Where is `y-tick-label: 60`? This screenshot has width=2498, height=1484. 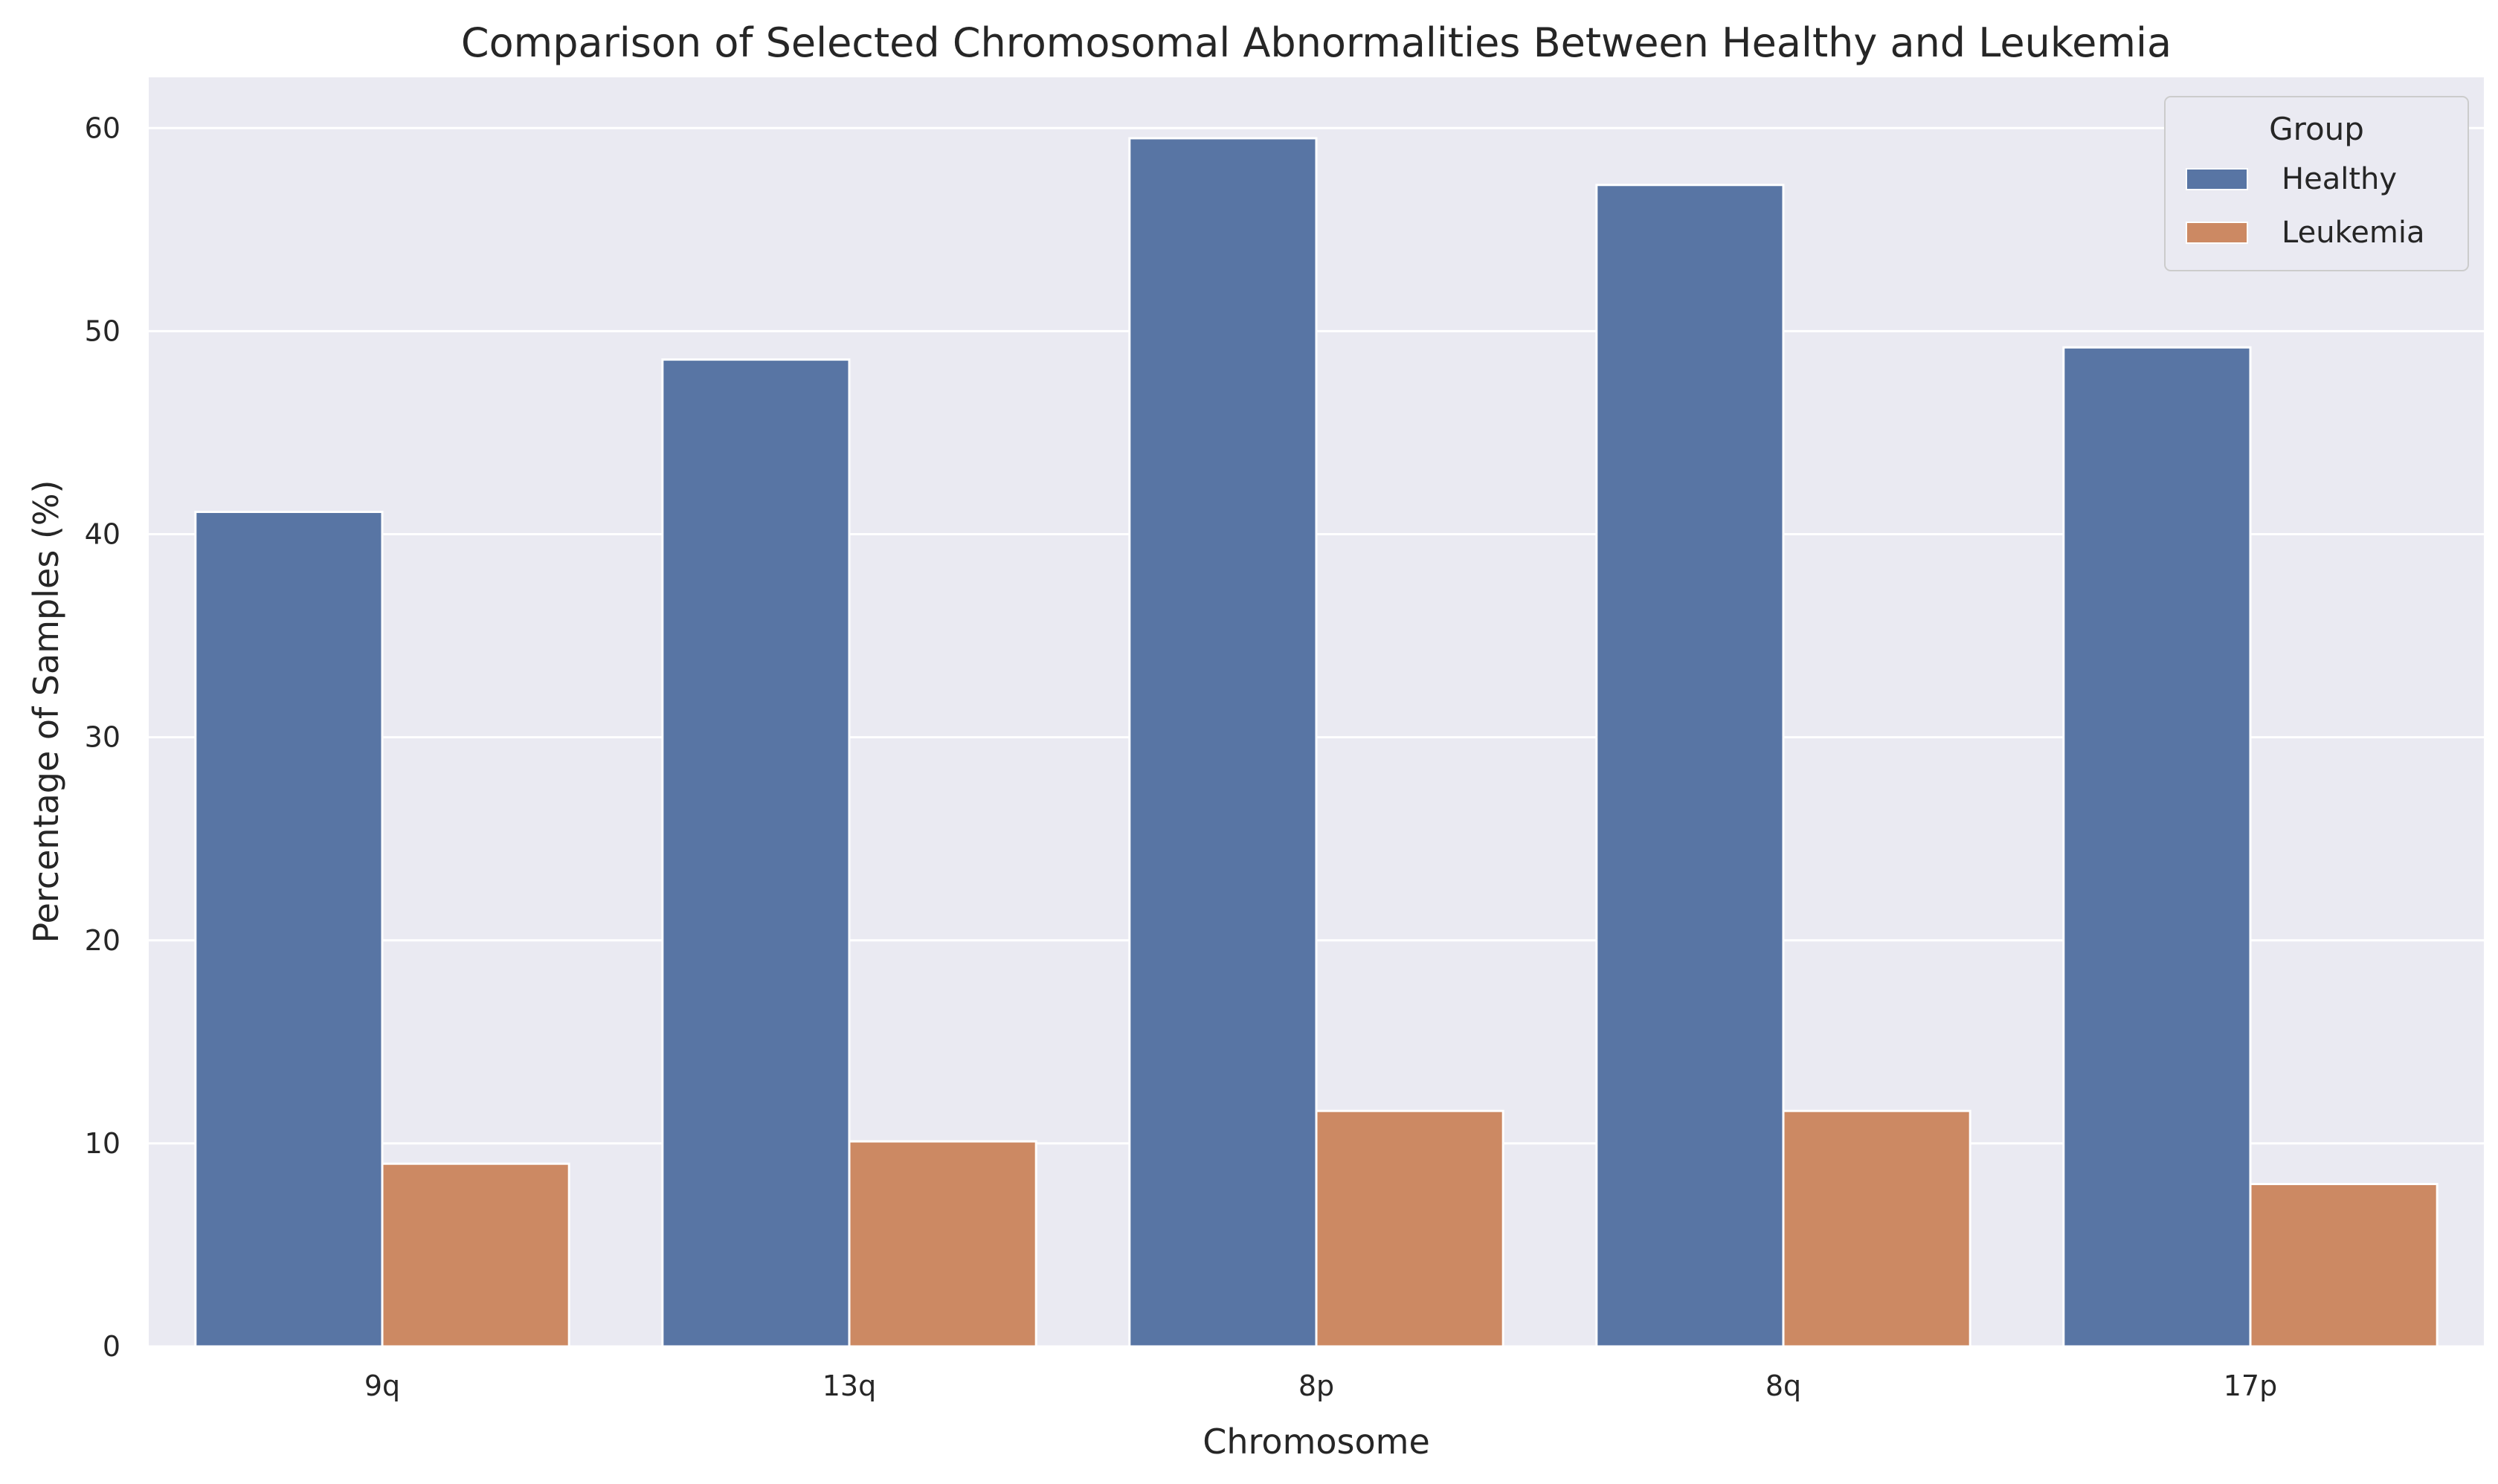 y-tick-label: 60 is located at coordinates (103, 128).